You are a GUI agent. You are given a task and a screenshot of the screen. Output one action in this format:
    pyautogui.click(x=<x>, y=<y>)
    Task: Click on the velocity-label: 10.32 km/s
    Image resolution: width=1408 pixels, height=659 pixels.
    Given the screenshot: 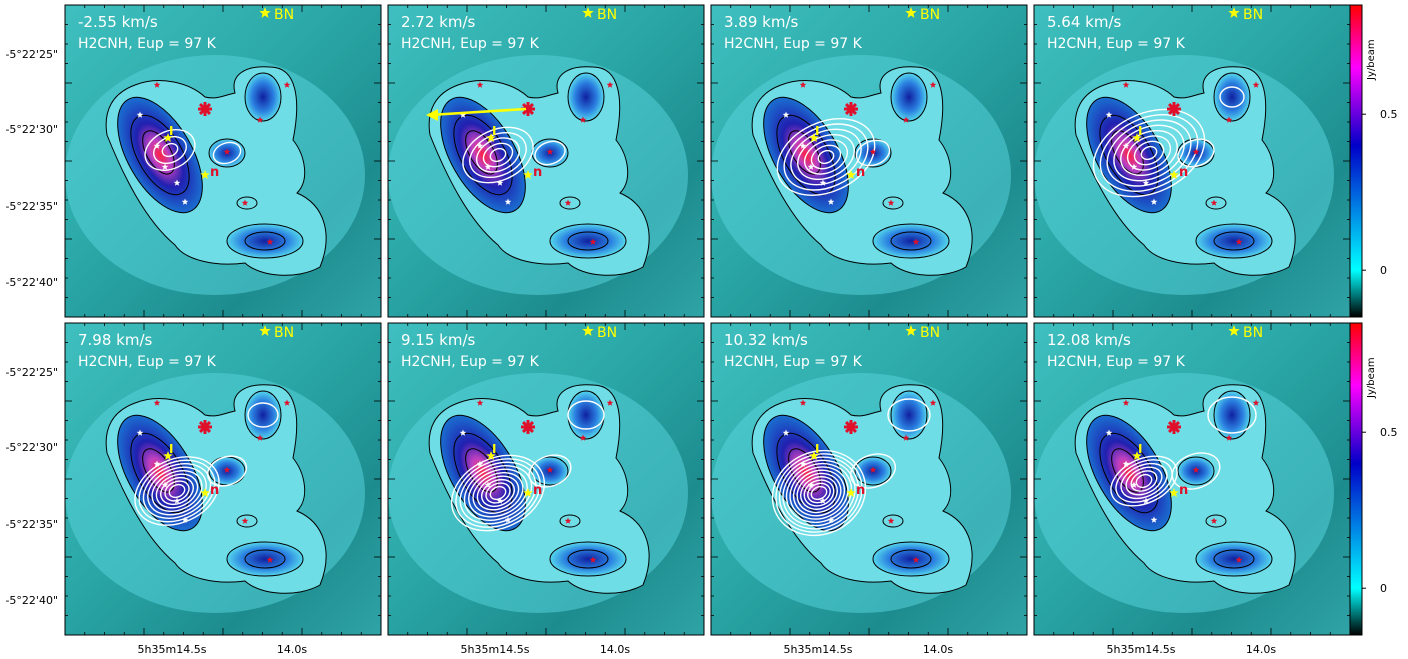 What is the action you would take?
    pyautogui.click(x=766, y=340)
    